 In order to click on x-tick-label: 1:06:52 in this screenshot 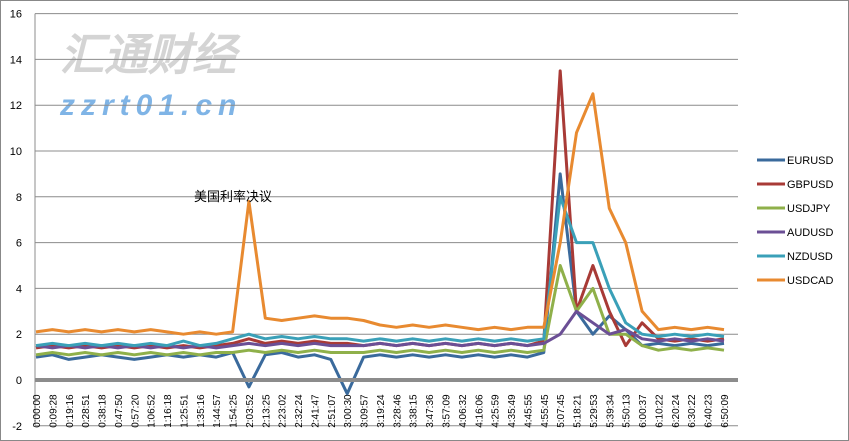, I will do `click(152, 411)`.